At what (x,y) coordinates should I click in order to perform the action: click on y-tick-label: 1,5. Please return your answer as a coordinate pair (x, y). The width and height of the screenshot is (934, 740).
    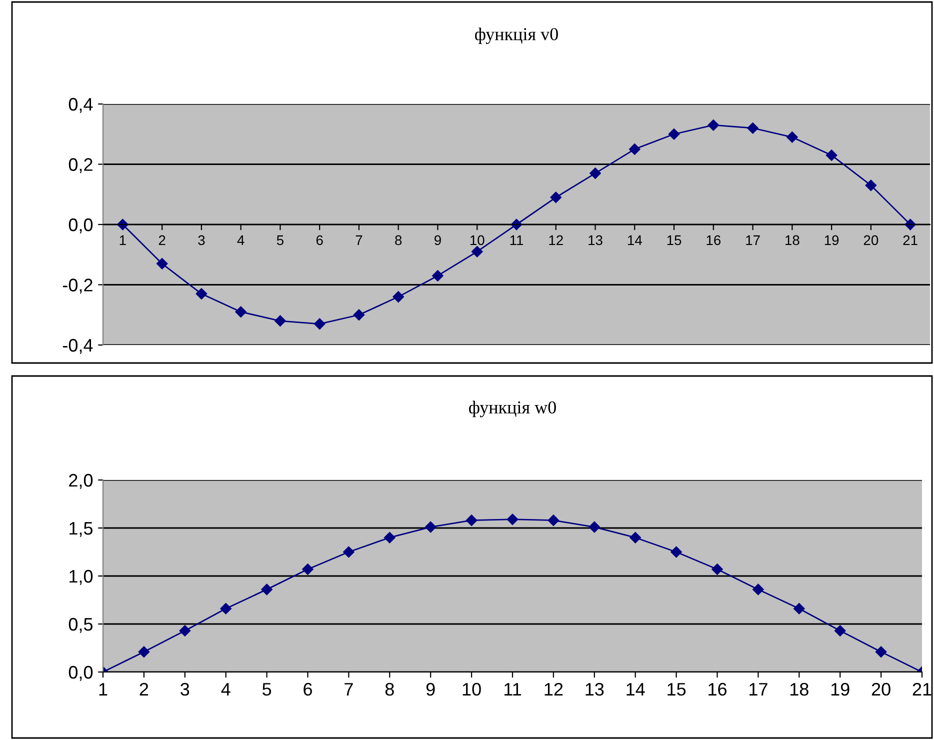
    Looking at the image, I should click on (81, 529).